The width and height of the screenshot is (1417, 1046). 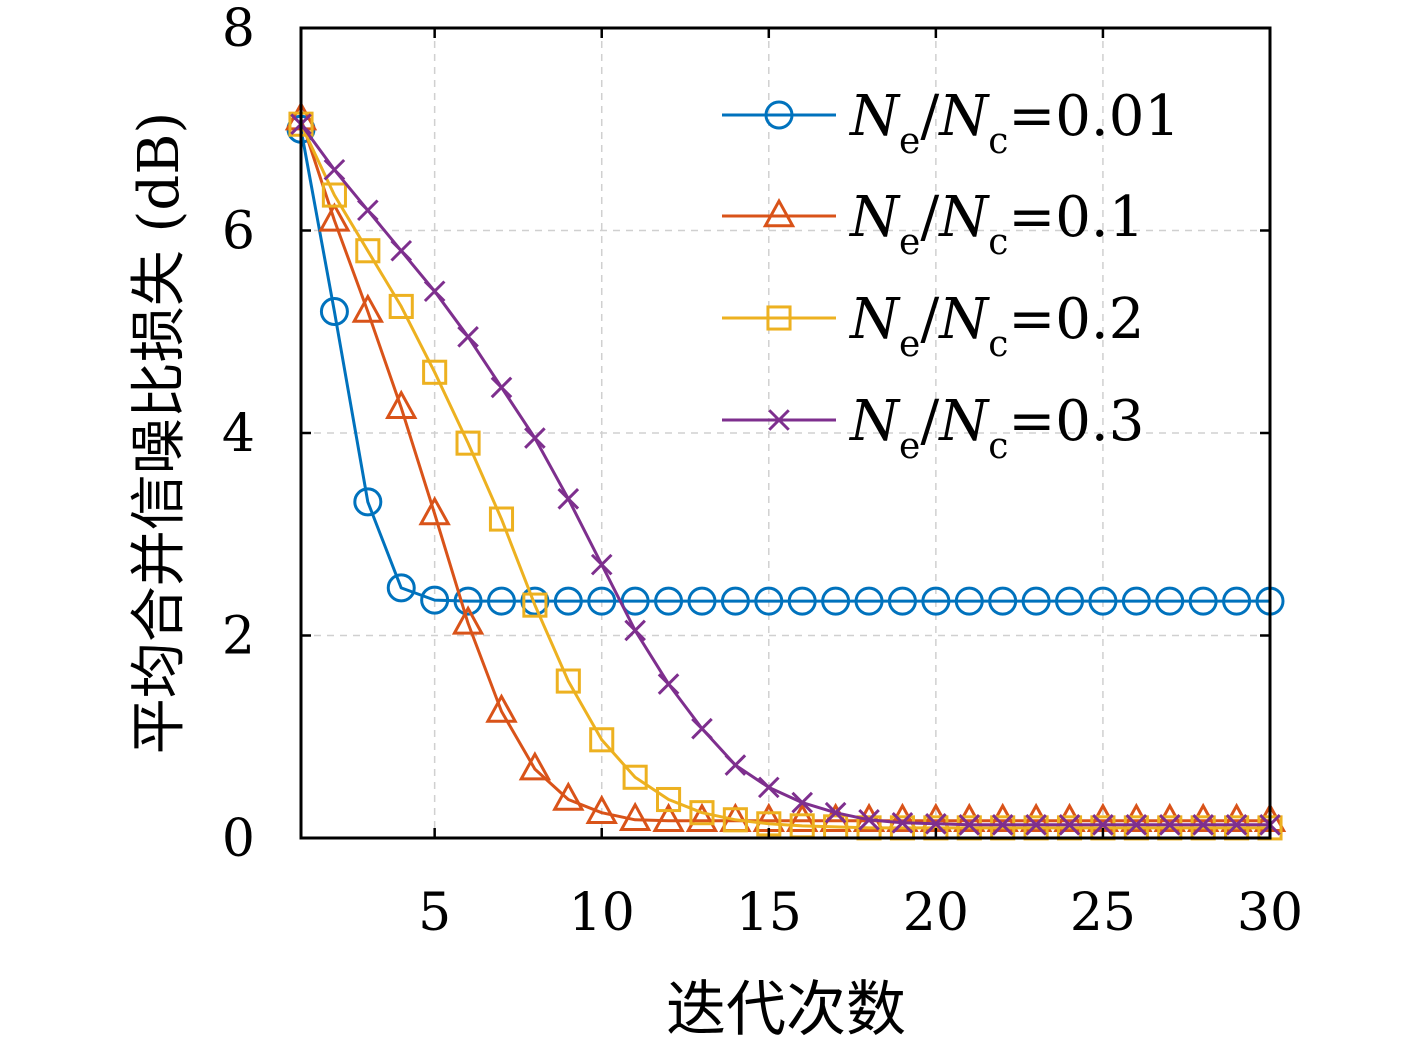 What do you see at coordinates (1270, 913) in the screenshot?
I see `x-tick-label: 30` at bounding box center [1270, 913].